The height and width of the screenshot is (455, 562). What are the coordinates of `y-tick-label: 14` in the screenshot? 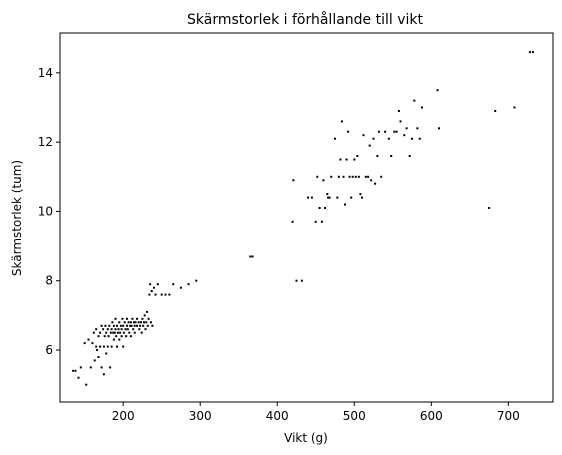 It's located at (45, 73).